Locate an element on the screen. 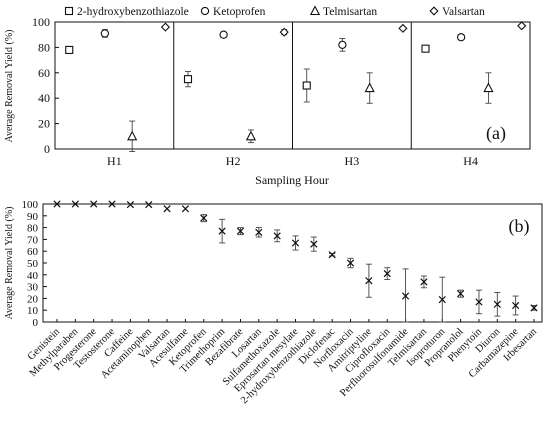 This screenshot has height=428, width=550. y-tick-label-b: 50 is located at coordinates (33, 264).